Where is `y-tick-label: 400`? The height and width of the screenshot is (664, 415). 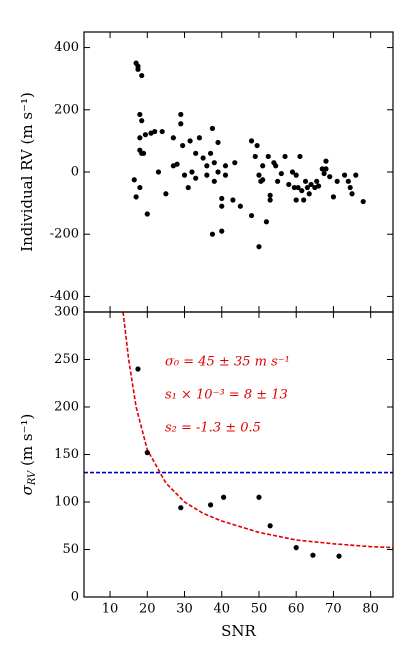 y-tick-label: 400 is located at coordinates (66, 47).